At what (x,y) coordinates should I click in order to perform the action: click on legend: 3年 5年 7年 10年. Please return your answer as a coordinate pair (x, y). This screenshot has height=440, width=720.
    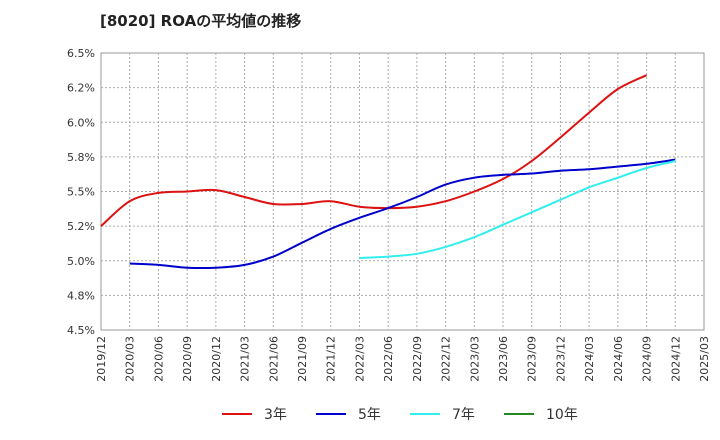
    Looking at the image, I should click on (400, 415).